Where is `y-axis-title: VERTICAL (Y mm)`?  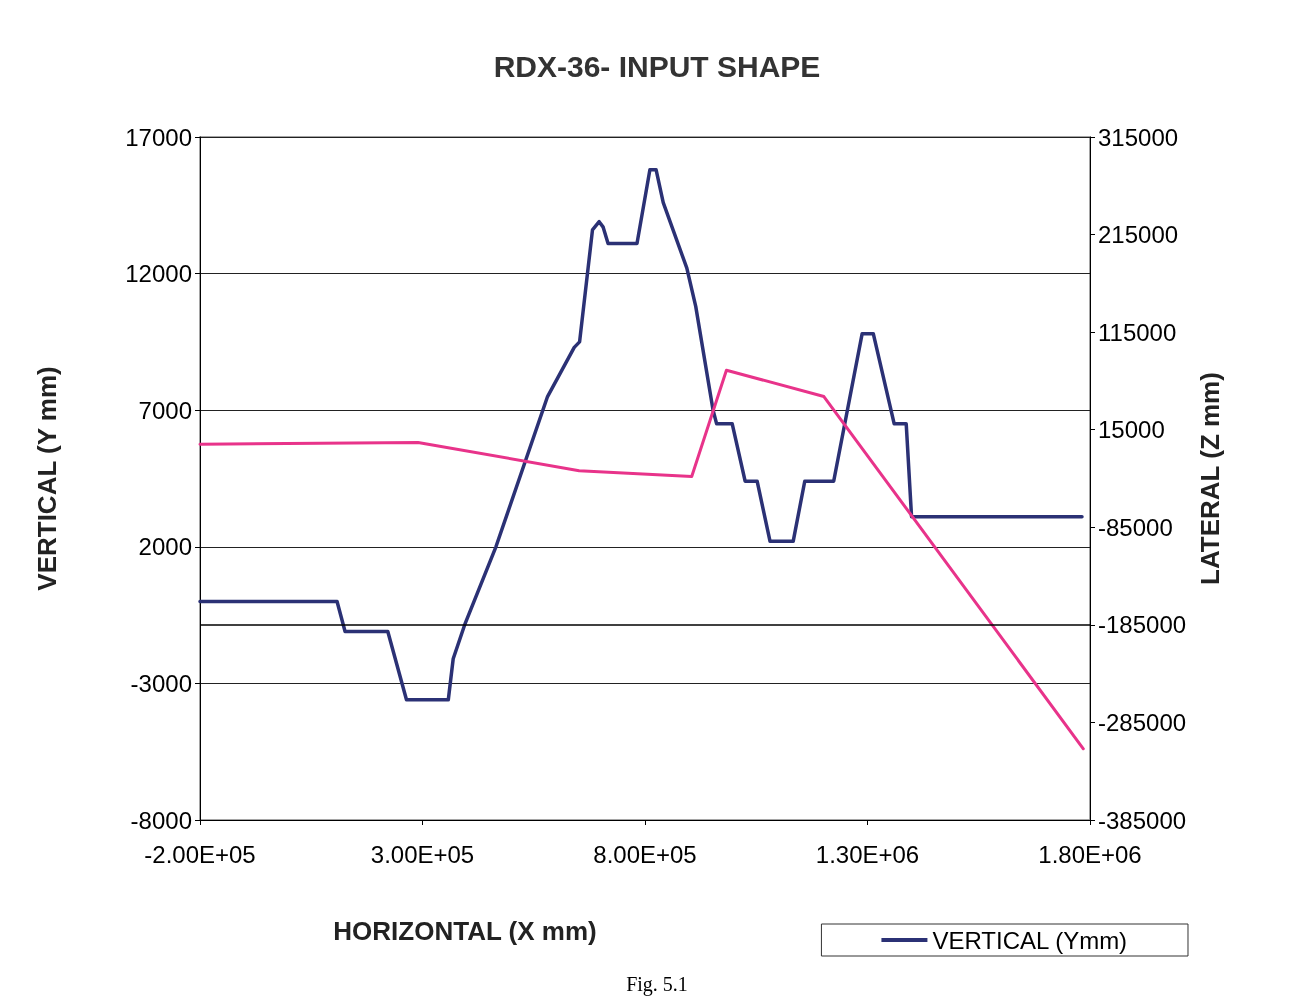
y-axis-title: VERTICAL (Y mm) is located at coordinates (47, 478).